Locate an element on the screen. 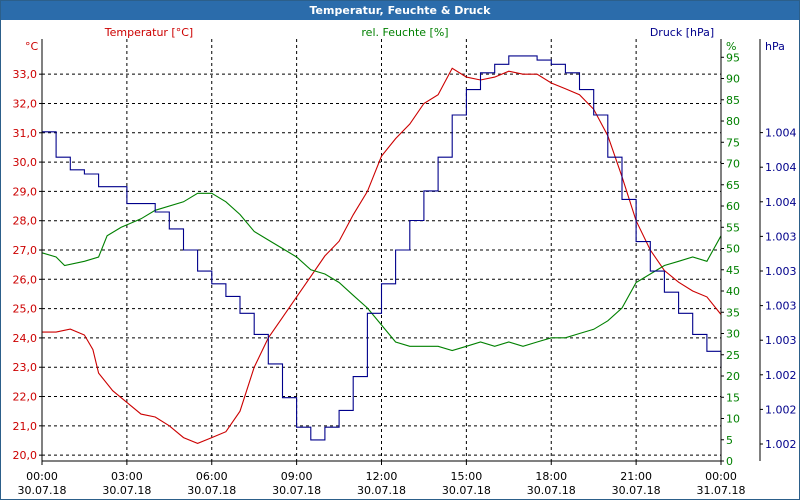 The width and height of the screenshot is (800, 500). temperature-tick-label: 32,0 is located at coordinates (25, 103).